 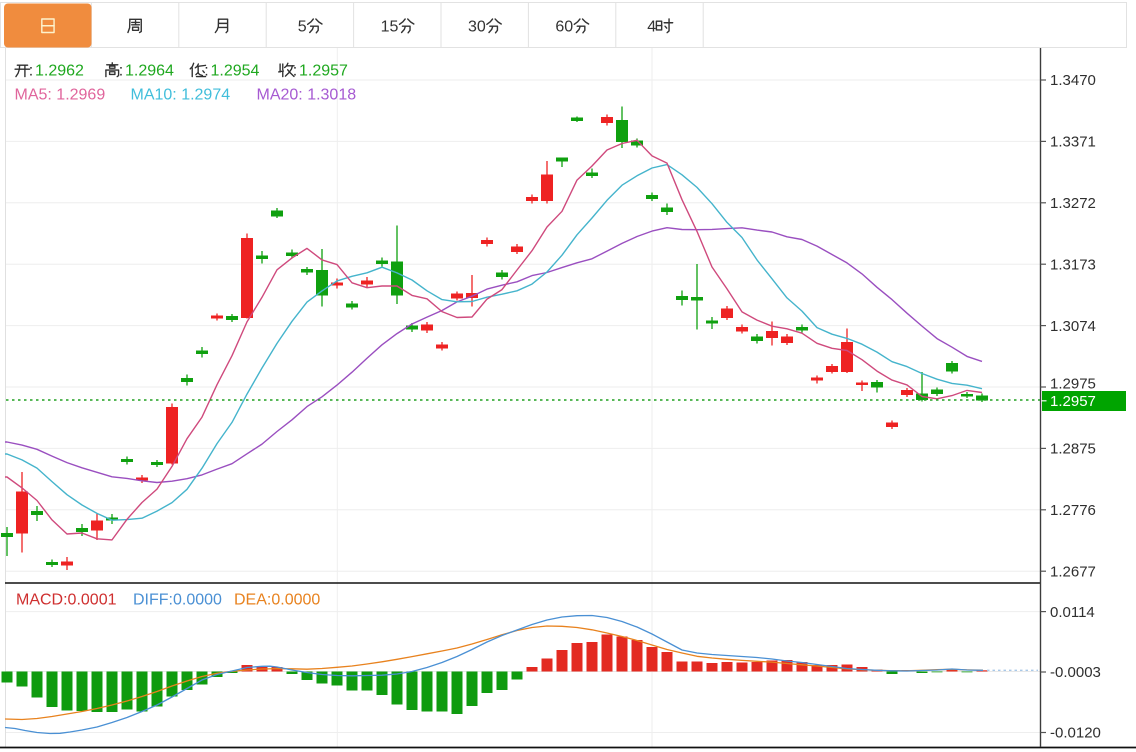 I want to click on svg-text: 1.3074, so click(x=1073, y=326).